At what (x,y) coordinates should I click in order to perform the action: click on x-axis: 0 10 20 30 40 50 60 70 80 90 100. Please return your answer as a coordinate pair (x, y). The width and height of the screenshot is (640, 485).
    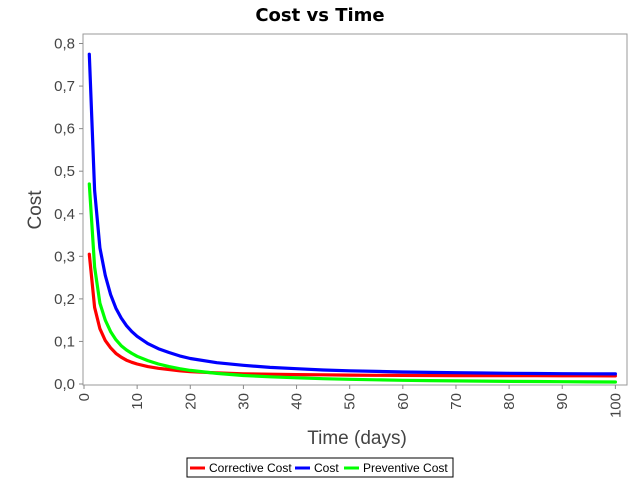
    Looking at the image, I should click on (350, 401).